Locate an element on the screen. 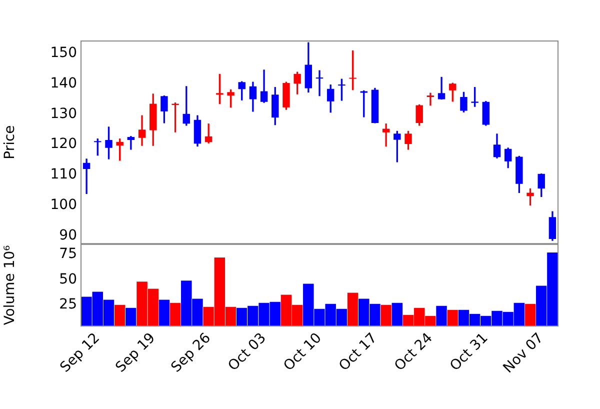  y-tick-label: 150 is located at coordinates (63, 52).